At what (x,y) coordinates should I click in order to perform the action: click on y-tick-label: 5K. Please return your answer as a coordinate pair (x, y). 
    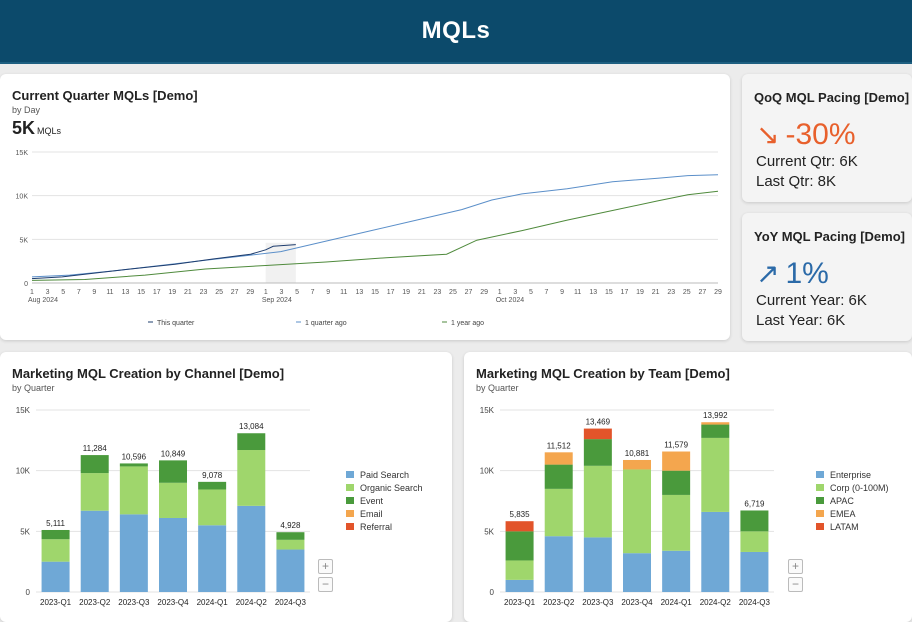
    Looking at the image, I should click on (25, 531).